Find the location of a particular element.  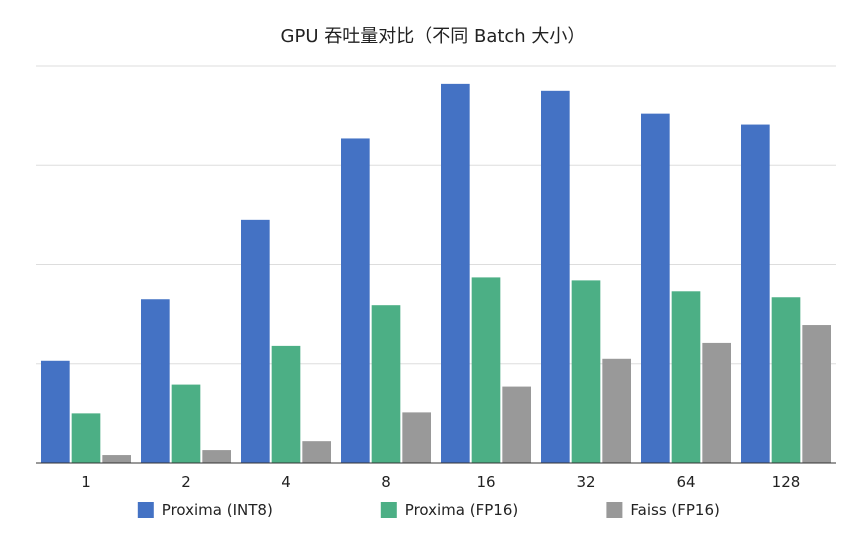

x-tick-label: 64 is located at coordinates (685, 482).